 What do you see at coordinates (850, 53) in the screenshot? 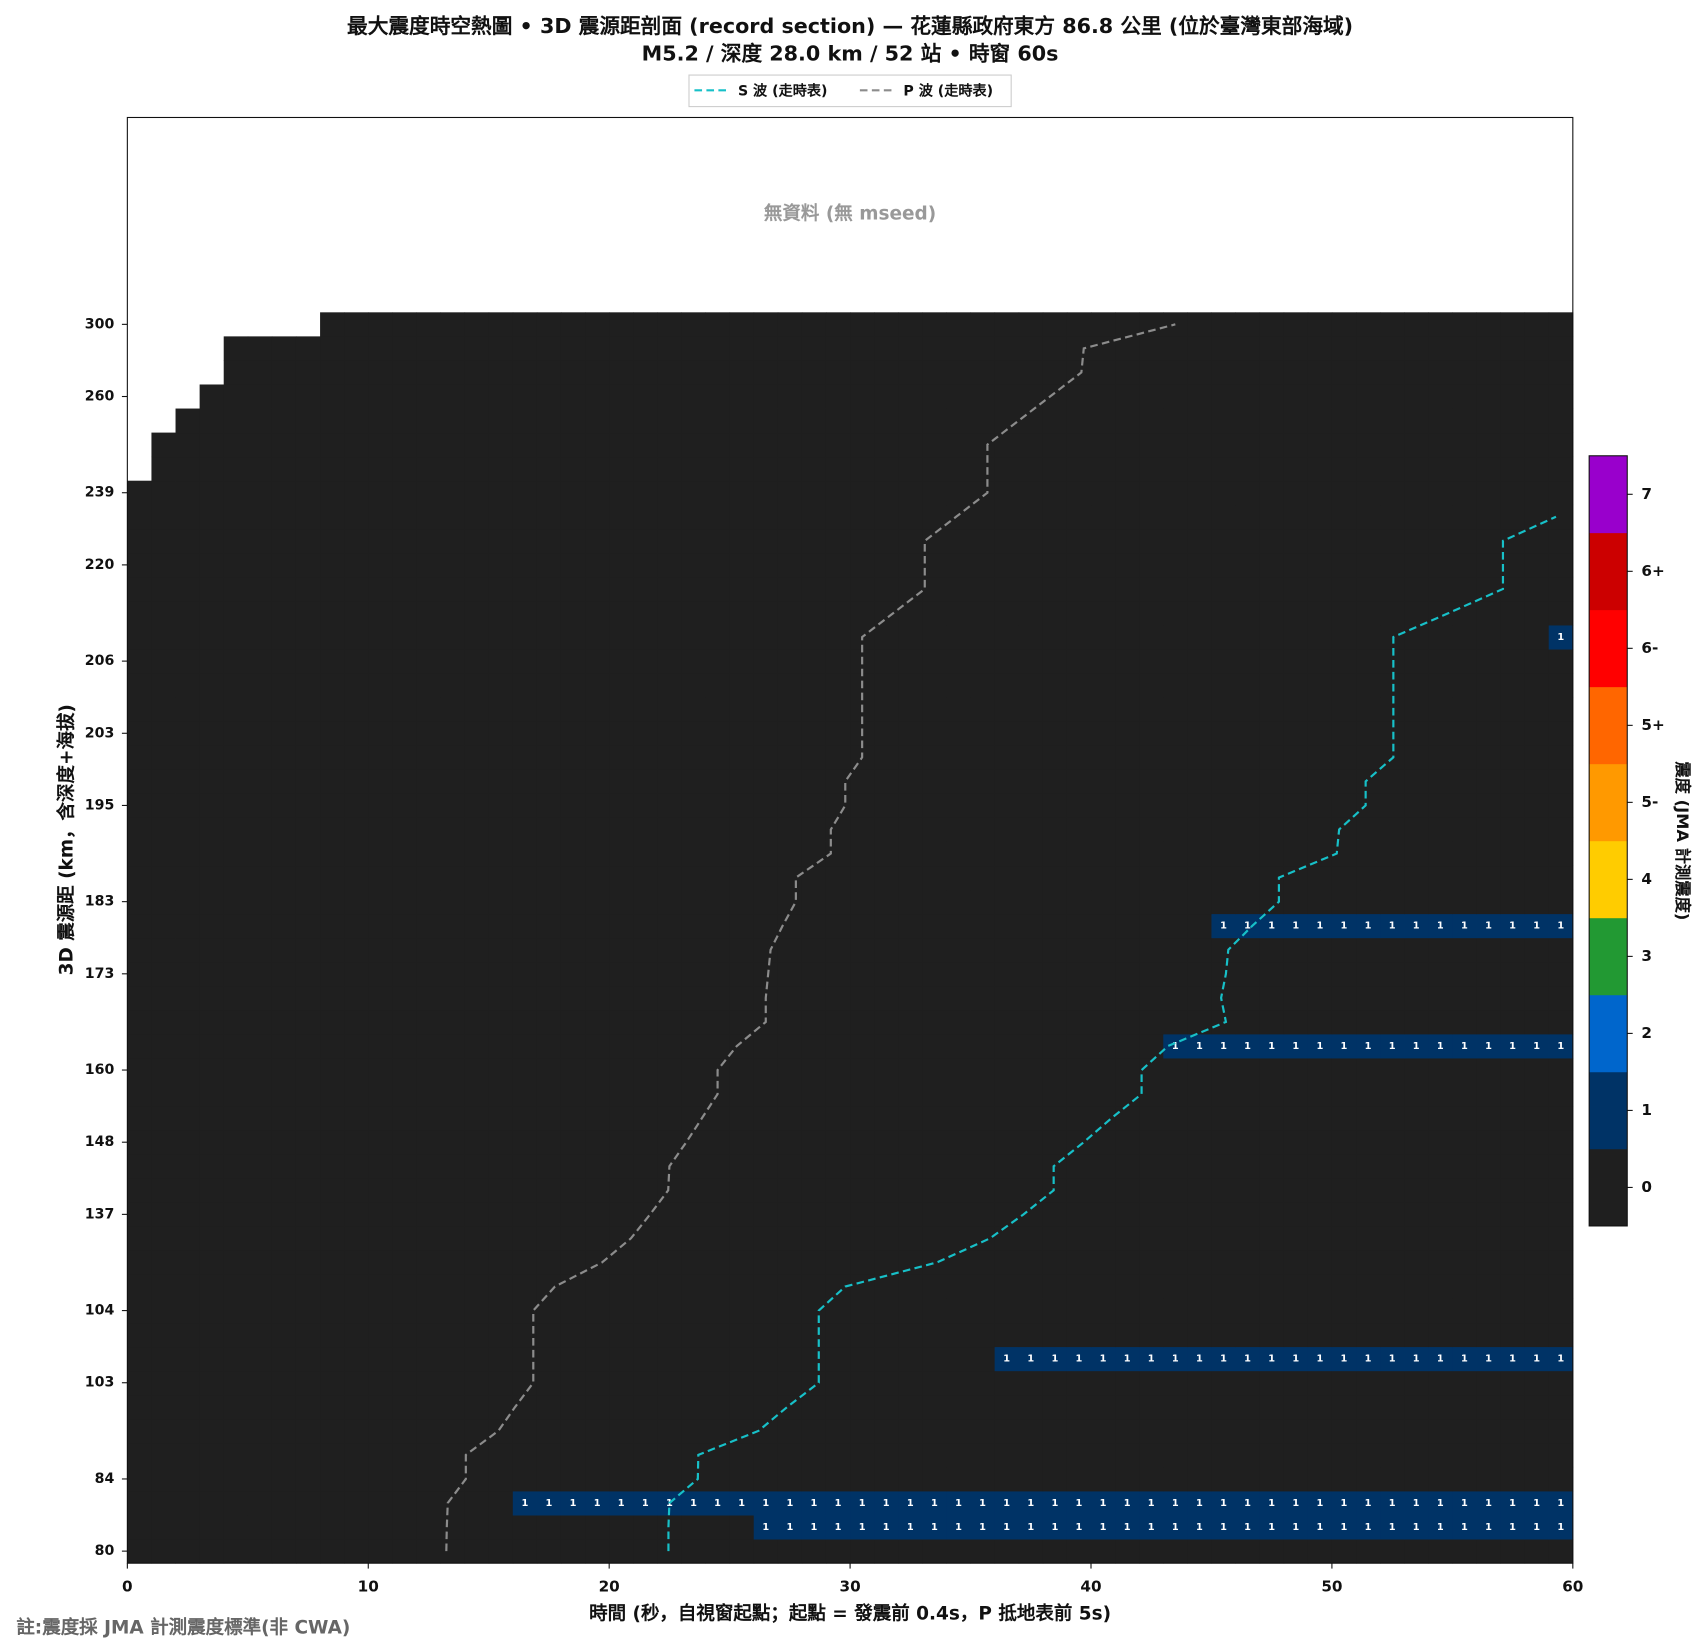
I see `chart-subtitle: M5.2 / 深度 28.0 km / 52 站 • 時窗 60s` at bounding box center [850, 53].